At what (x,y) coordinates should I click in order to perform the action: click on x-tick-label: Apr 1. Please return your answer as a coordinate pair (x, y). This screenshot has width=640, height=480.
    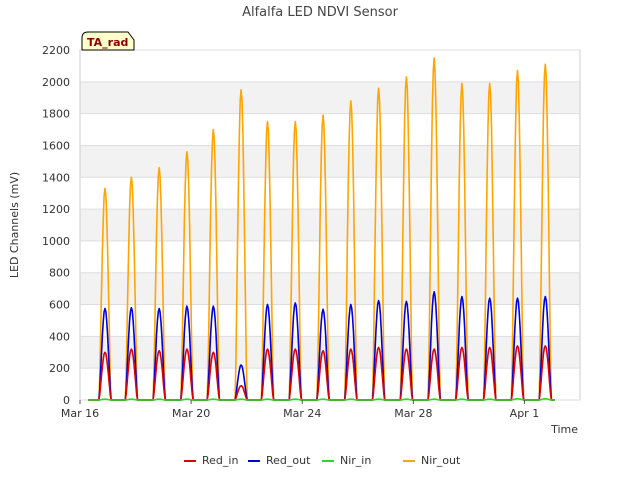
    Looking at the image, I should click on (525, 413).